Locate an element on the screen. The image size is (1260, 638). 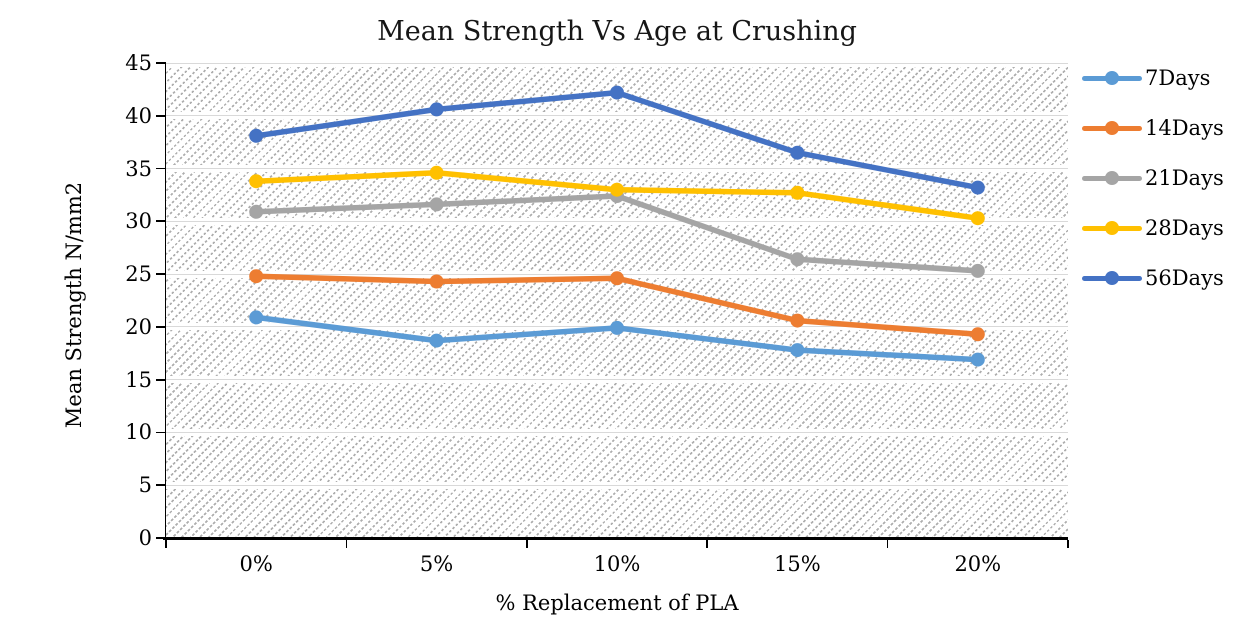
x-tick-label-10%: 10% is located at coordinates (617, 564).